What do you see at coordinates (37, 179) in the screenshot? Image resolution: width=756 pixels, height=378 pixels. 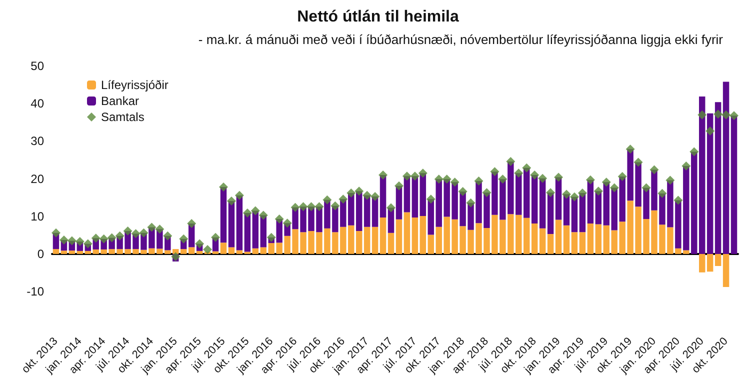 I see `y-tick-label: 20` at bounding box center [37, 179].